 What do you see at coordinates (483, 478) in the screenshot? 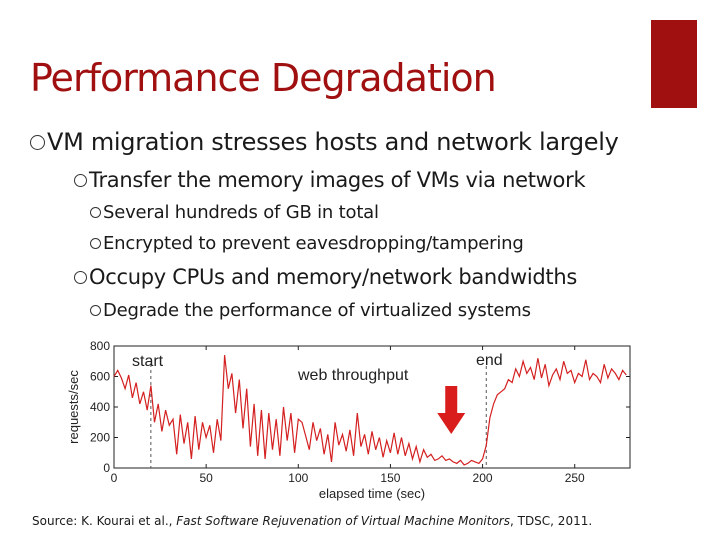
I see `x-tick-label: 200` at bounding box center [483, 478].